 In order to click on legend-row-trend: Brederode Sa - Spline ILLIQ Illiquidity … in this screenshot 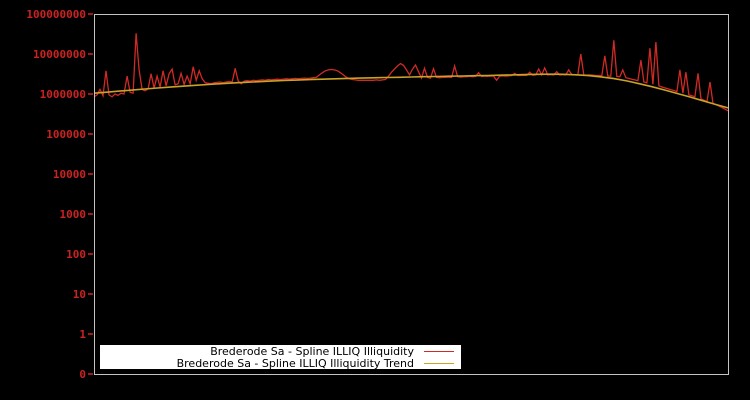, I will do `click(280, 363)`.